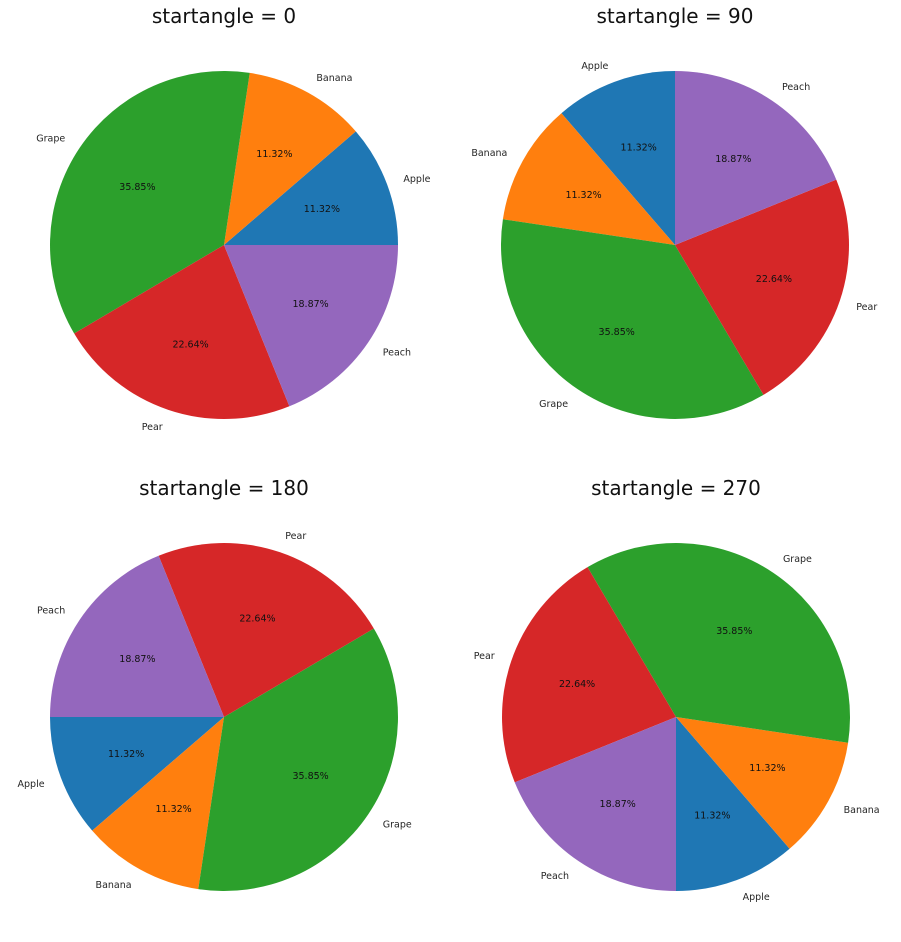 Image resolution: width=901 pixels, height=942 pixels. Describe the element at coordinates (676, 488) in the screenshot. I see `chart-title: startangle = 270` at that location.